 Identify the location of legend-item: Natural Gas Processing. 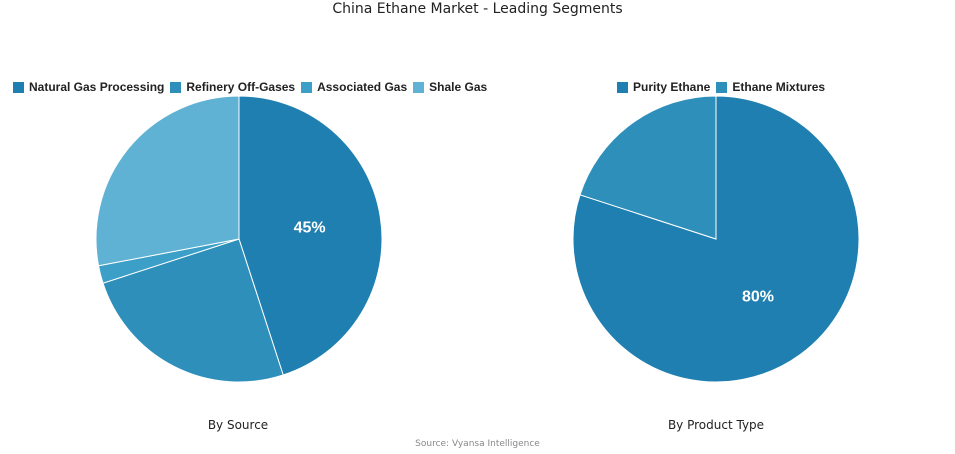
(88, 87).